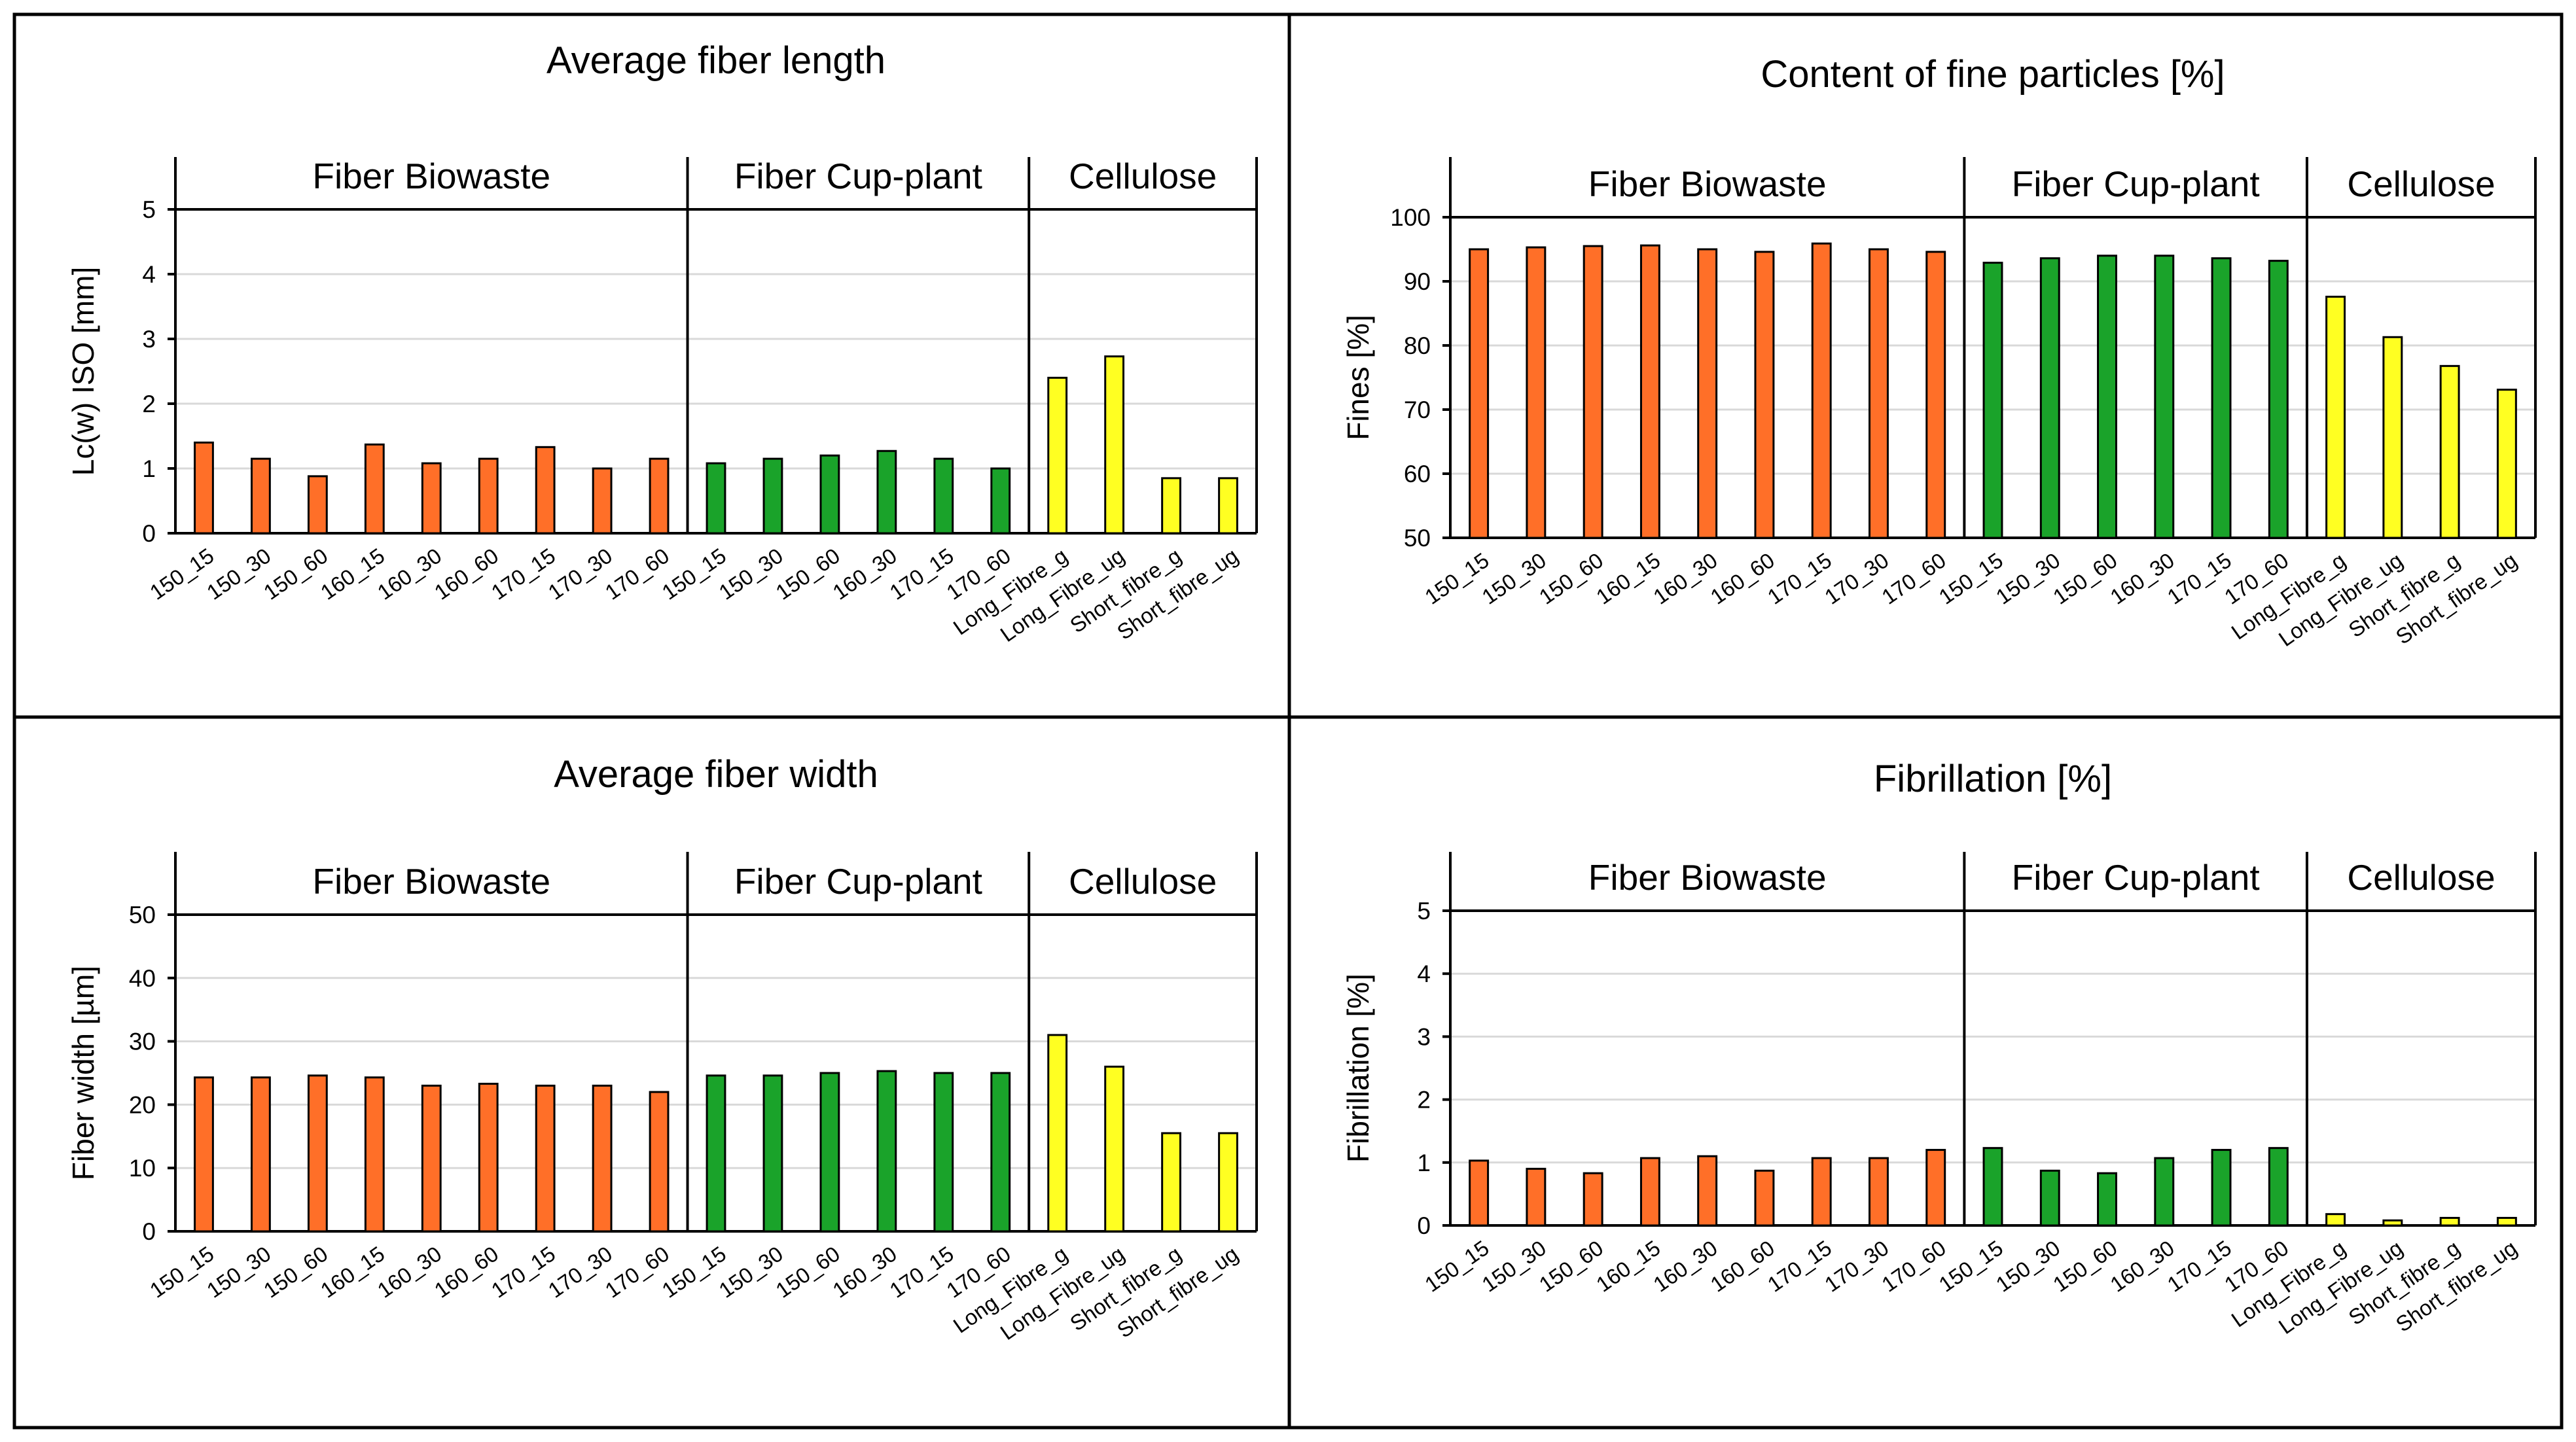 The width and height of the screenshot is (2576, 1442). Describe the element at coordinates (1424, 1163) in the screenshot. I see `y-tick-label: 1` at that location.